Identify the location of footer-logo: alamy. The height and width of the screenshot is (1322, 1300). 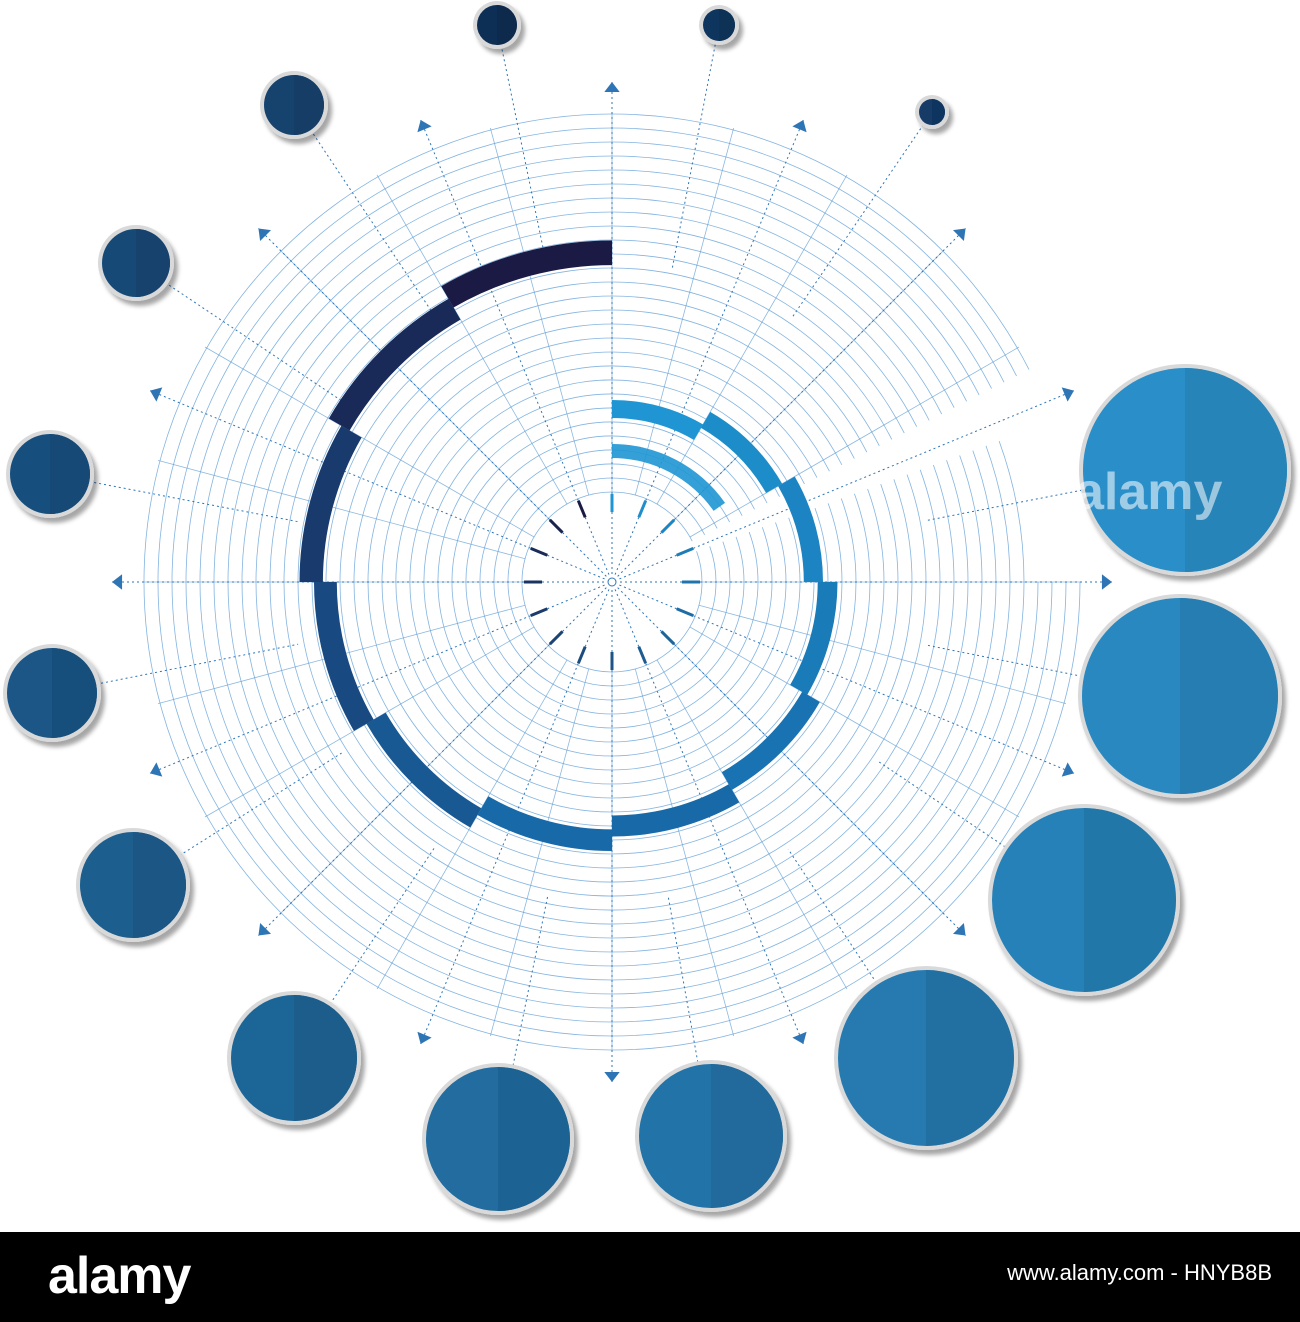
(119, 1276).